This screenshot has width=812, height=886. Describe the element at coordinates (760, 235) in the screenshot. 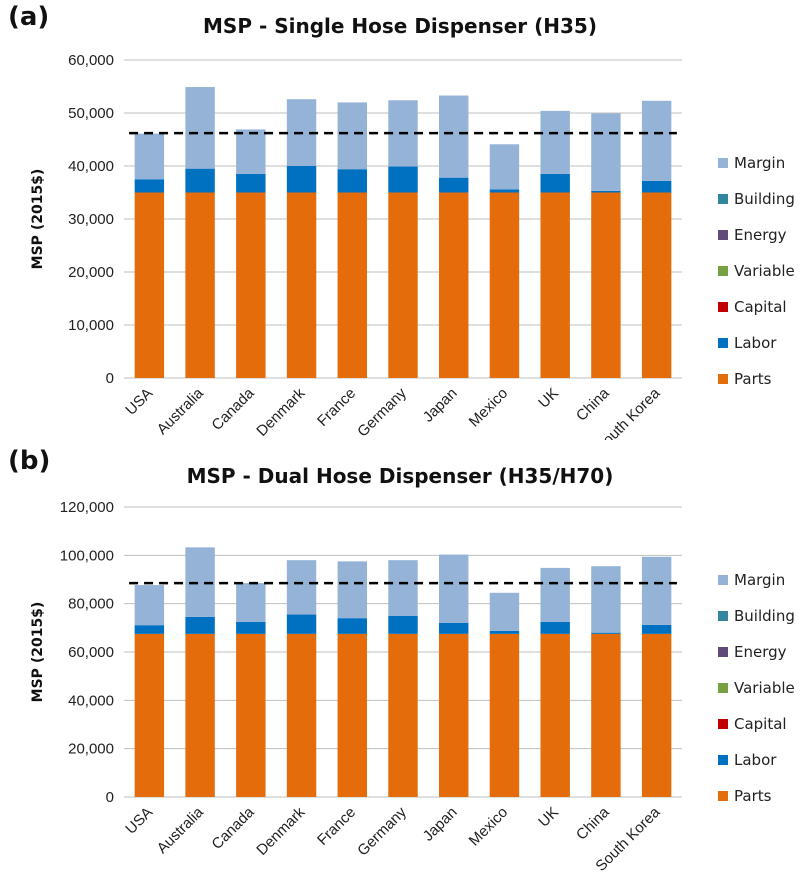

I see `legend-label: Energy` at that location.